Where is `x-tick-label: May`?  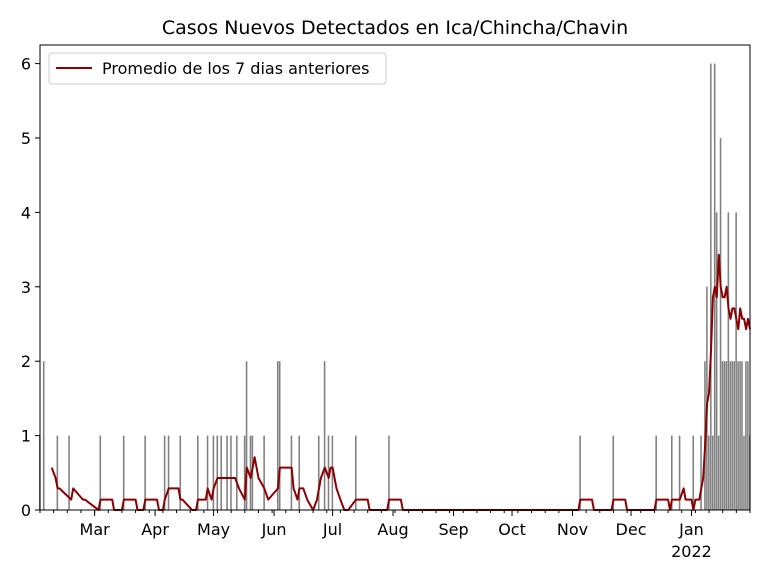 x-tick-label: May is located at coordinates (213, 529).